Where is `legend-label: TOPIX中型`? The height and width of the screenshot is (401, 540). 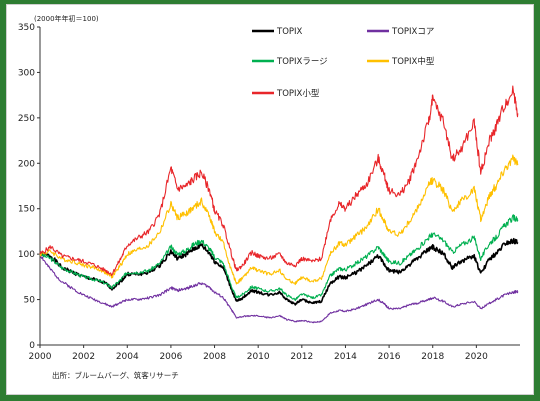
legend-label: TOPIX中型 is located at coordinates (413, 61).